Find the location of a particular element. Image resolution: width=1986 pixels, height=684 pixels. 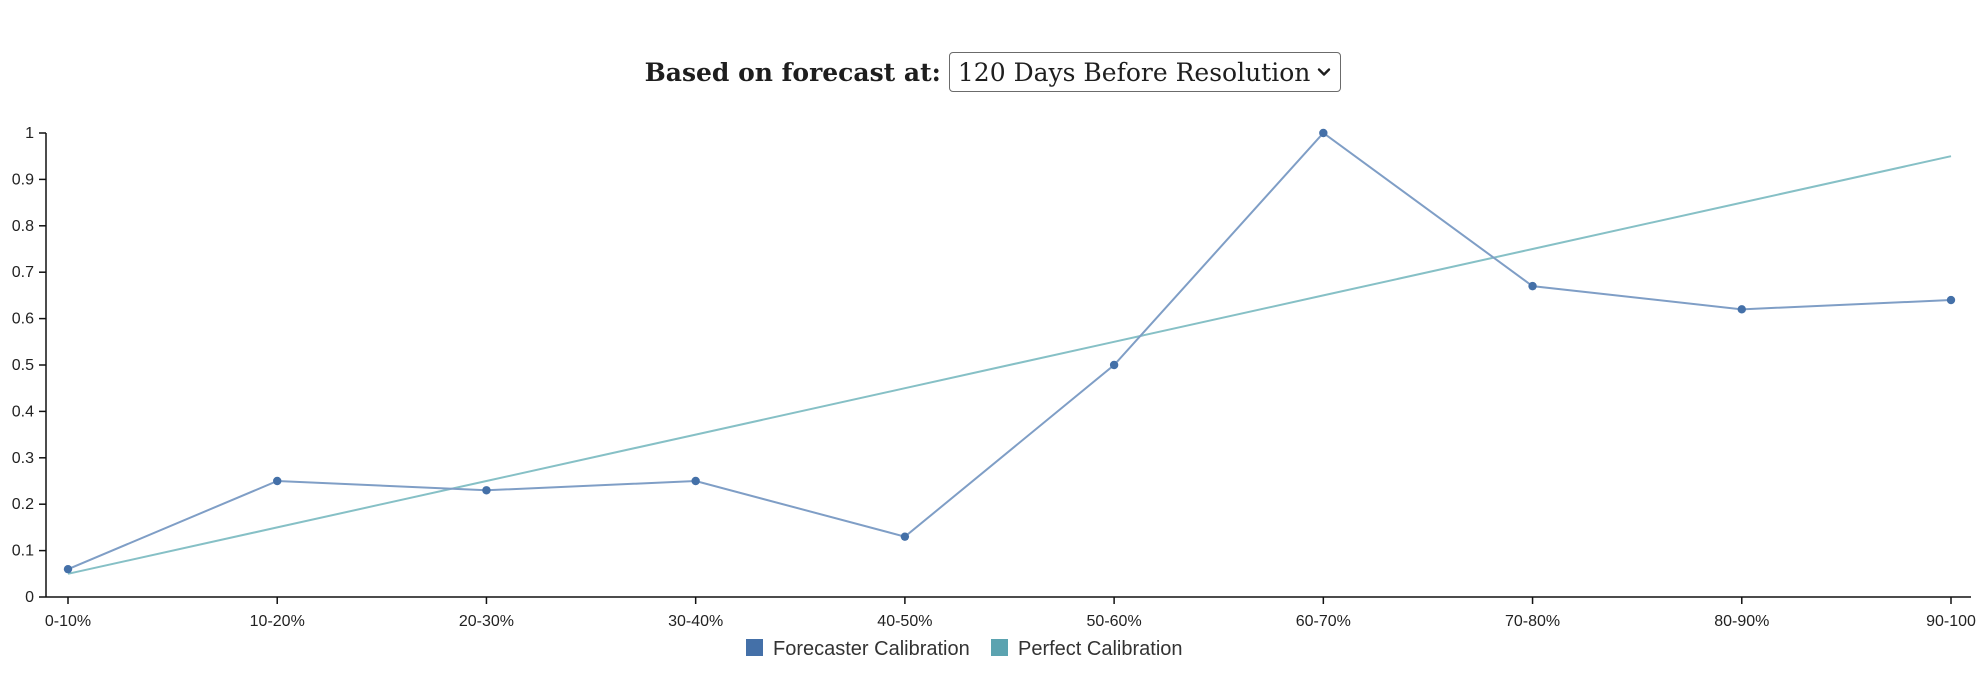

perfect-calibration-legend-swatch is located at coordinates (999, 647).